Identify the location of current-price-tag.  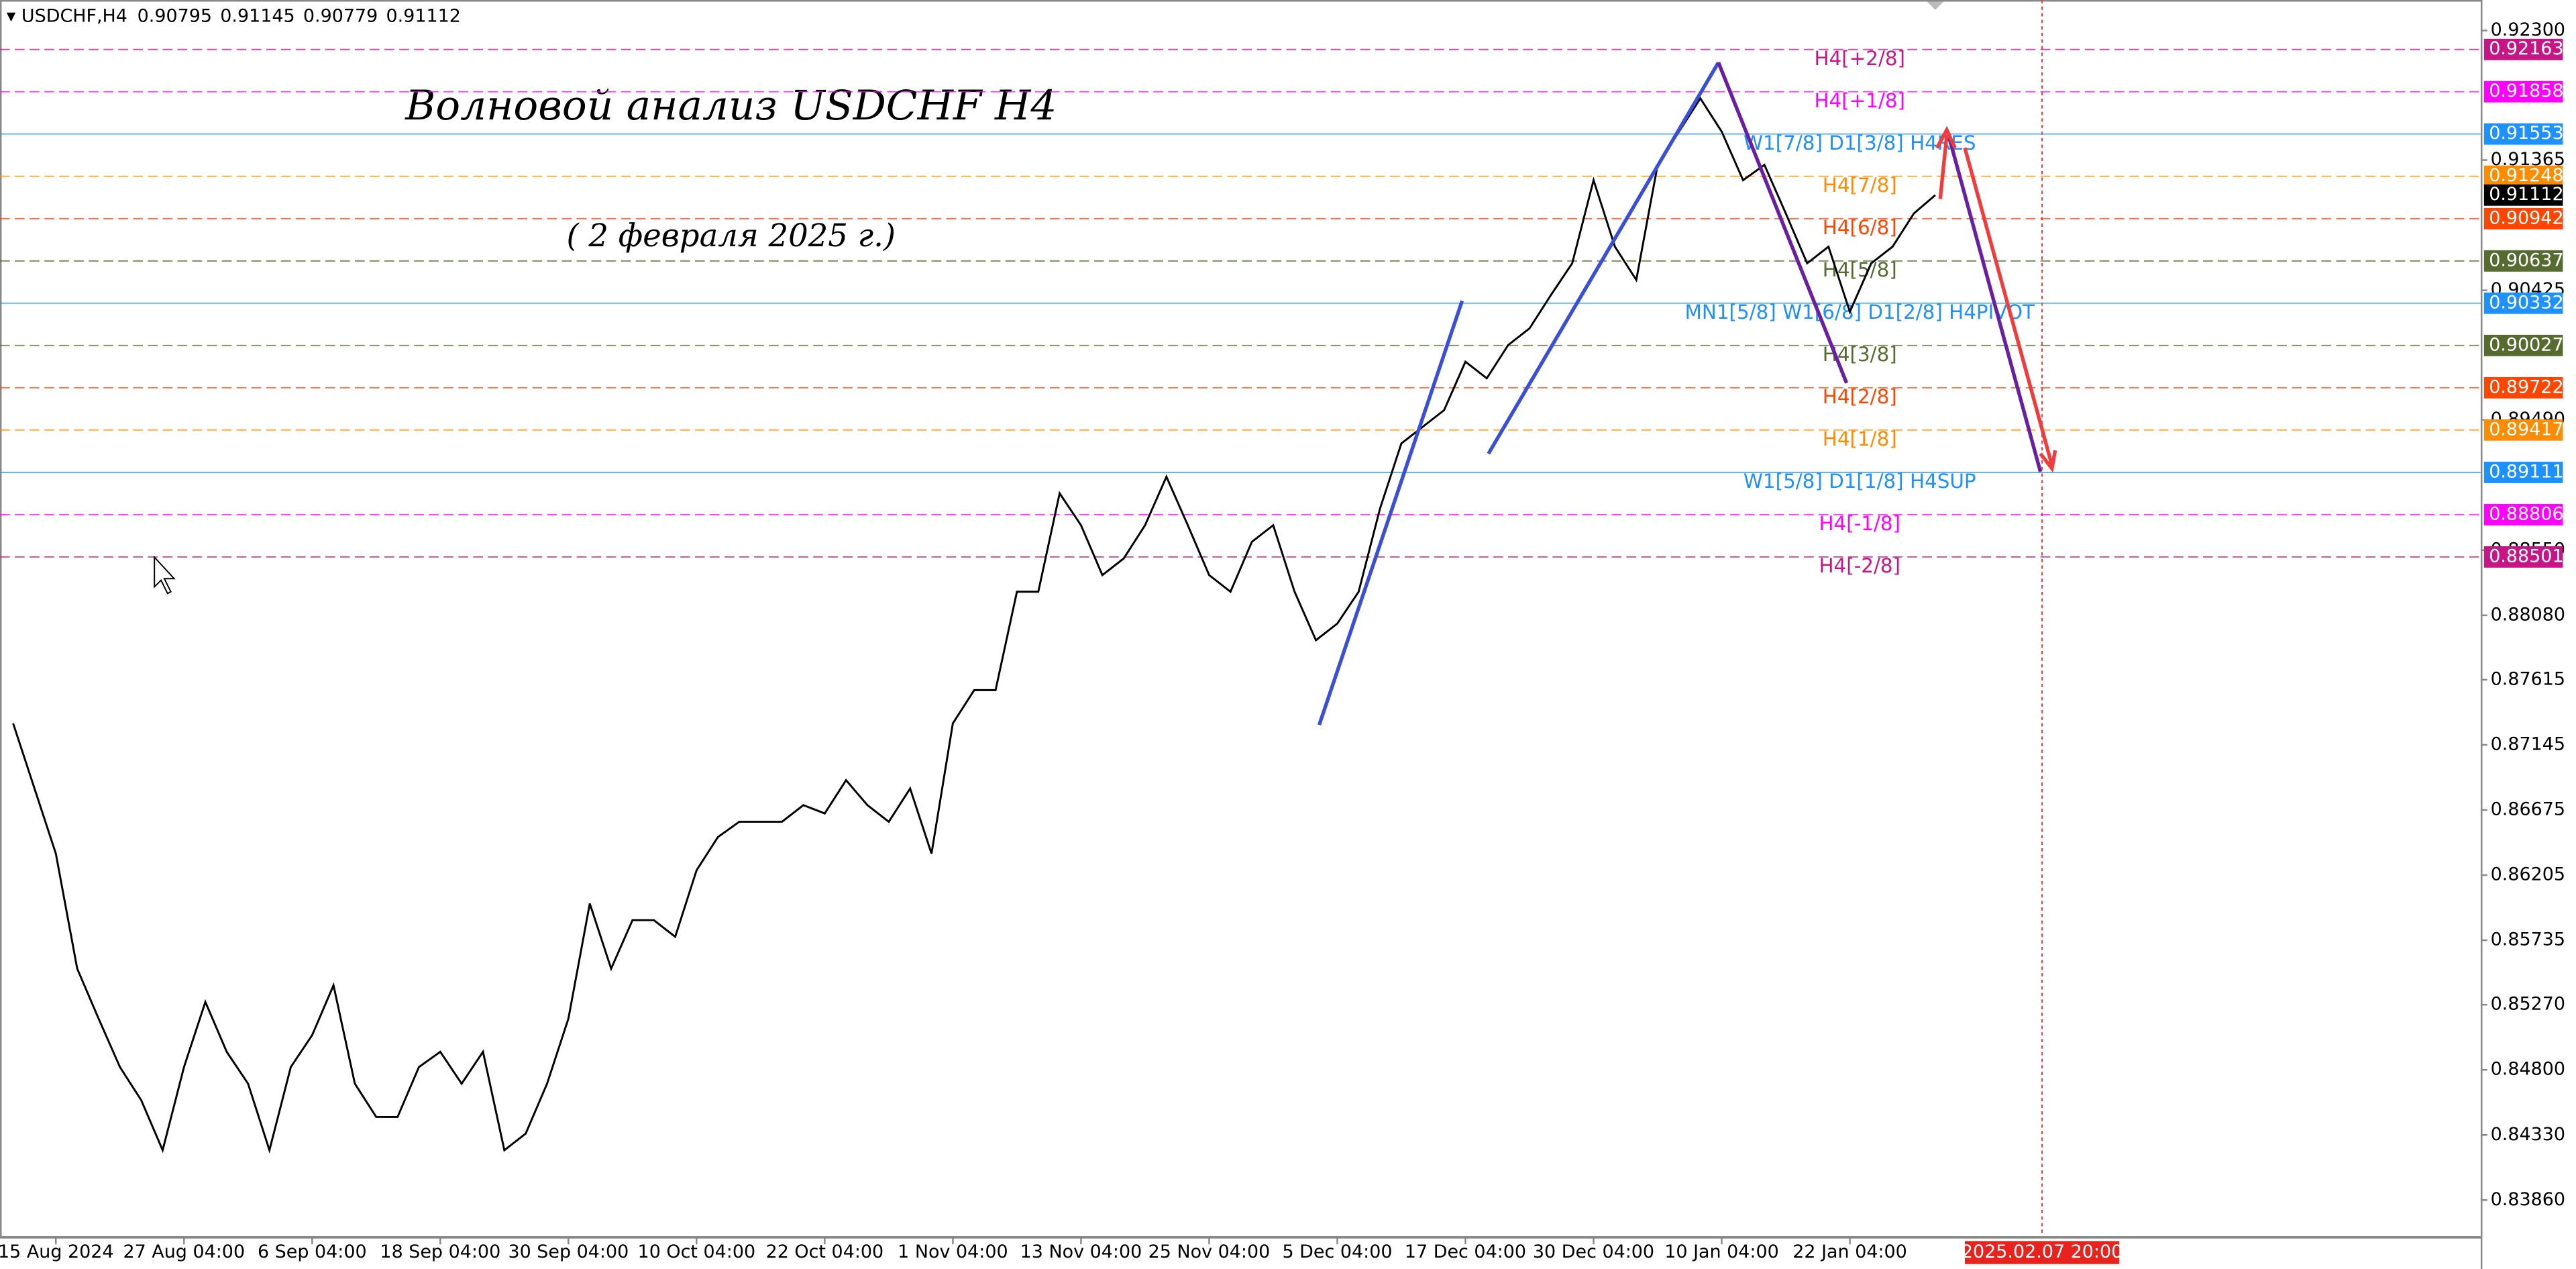
(2523, 195).